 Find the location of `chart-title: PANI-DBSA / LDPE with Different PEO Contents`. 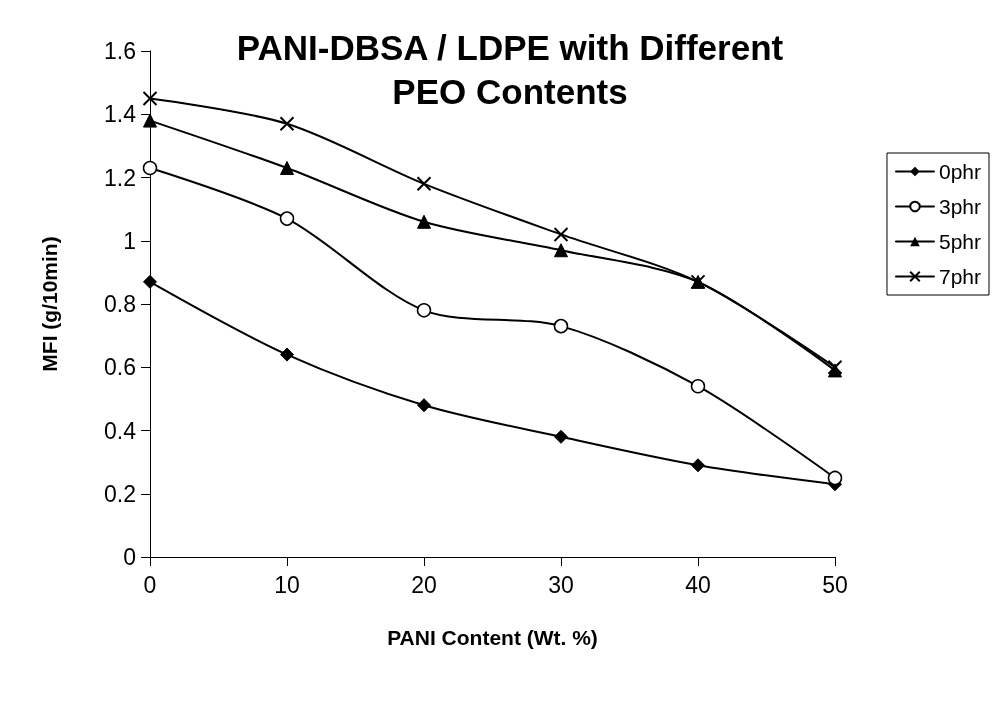

chart-title: PANI-DBSA / LDPE with Different PEO Contents is located at coordinates (510, 69).